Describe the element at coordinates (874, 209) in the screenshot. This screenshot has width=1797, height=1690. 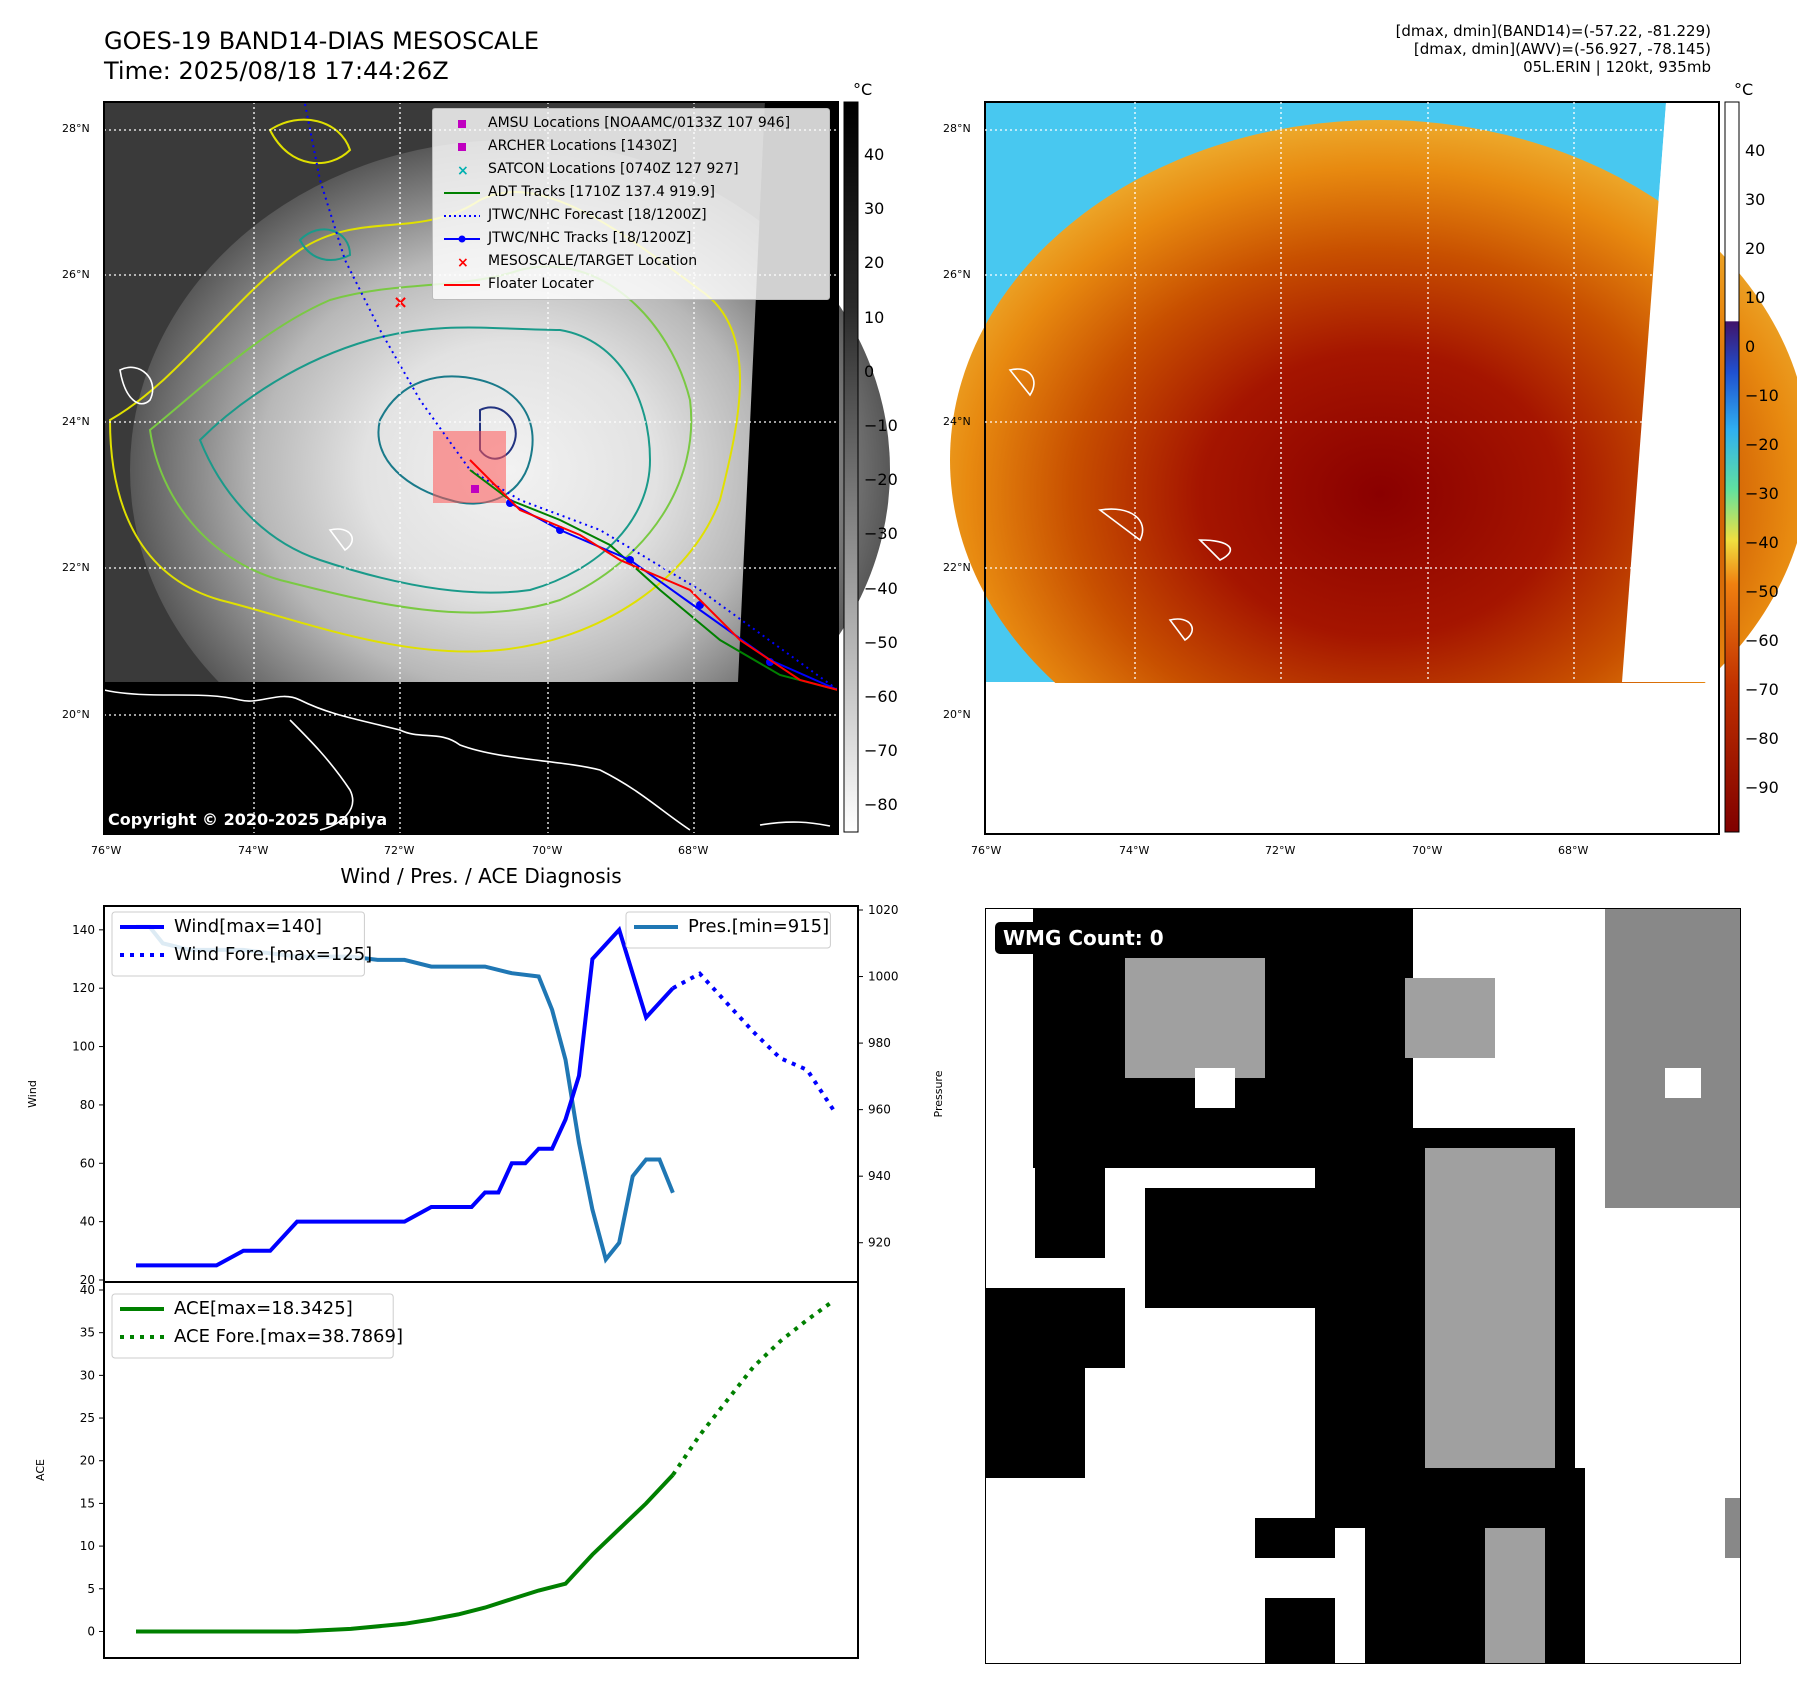
I see `colorbar-tick-label: 30` at that location.